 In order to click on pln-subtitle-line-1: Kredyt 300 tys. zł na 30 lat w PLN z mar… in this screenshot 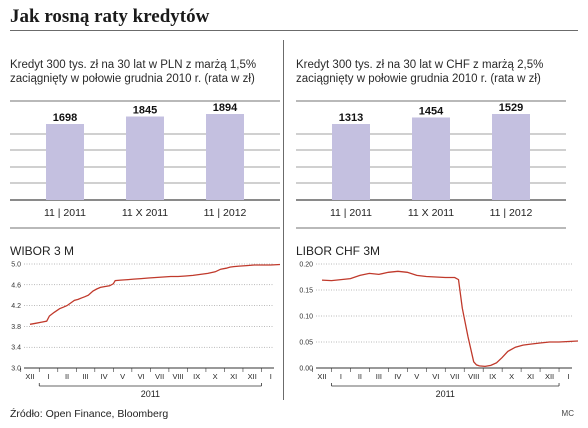, I will do `click(133, 65)`.